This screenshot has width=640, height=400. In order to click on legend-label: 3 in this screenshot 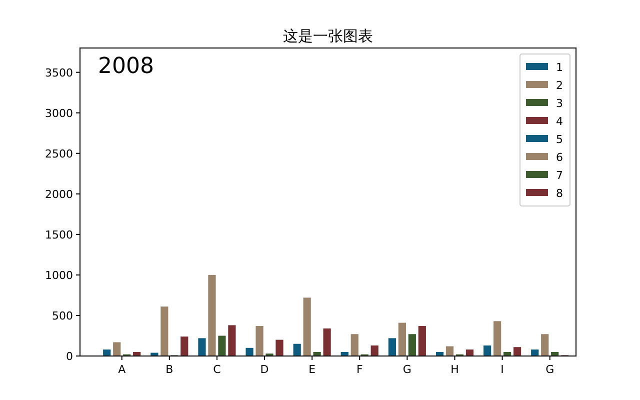, I will do `click(559, 103)`.